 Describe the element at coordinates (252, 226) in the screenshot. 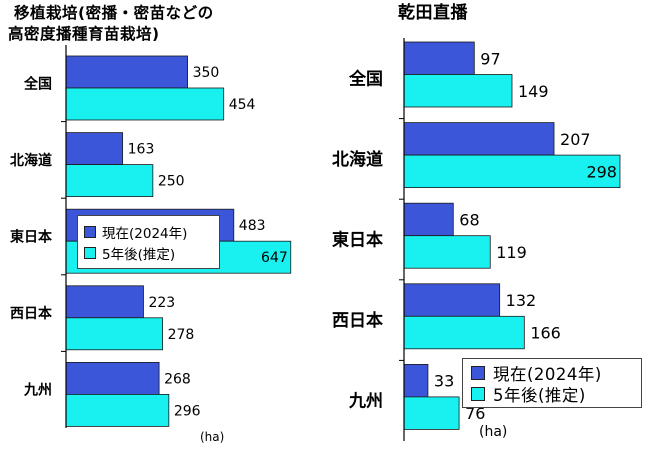

I see `value-label-higashi-nihon-current: 483` at that location.